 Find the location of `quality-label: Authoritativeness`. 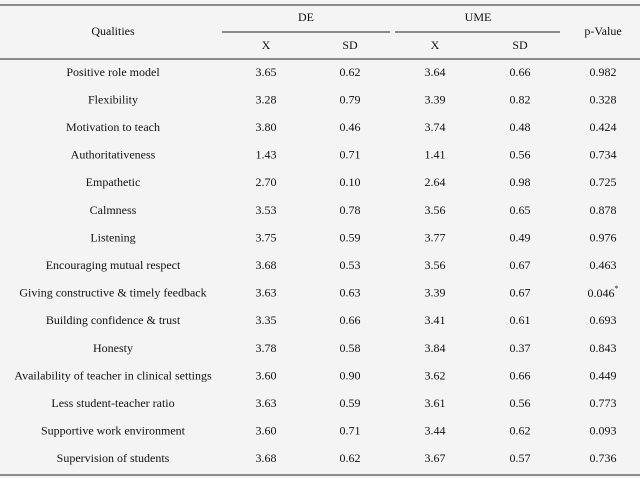

quality-label: Authoritativeness is located at coordinates (113, 155).